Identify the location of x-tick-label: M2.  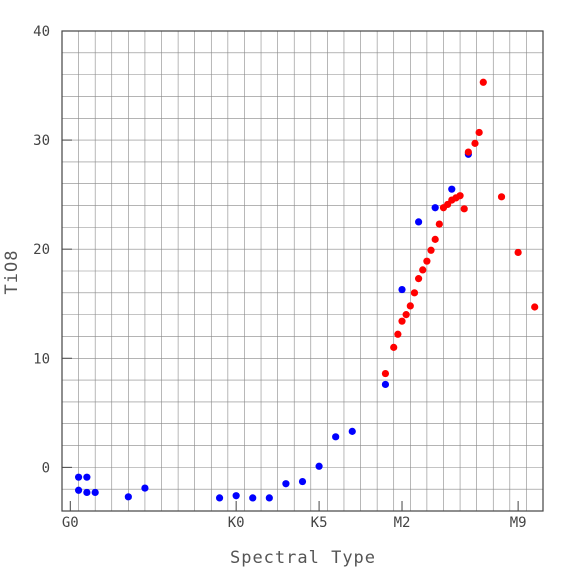
(402, 523).